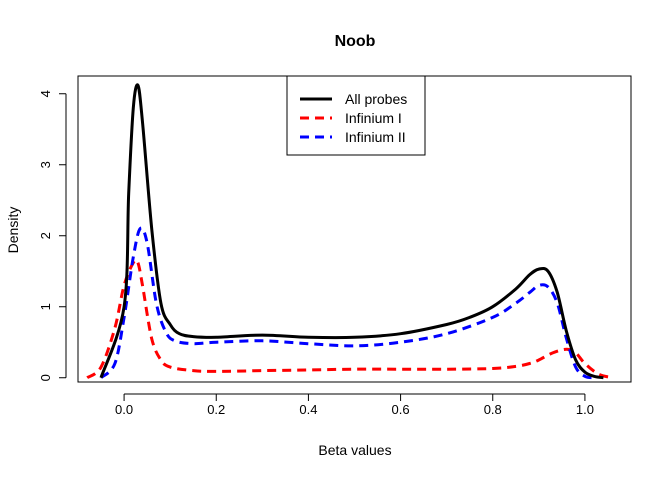 The width and height of the screenshot is (672, 480). What do you see at coordinates (45, 164) in the screenshot?
I see `y-tick-label: 3` at bounding box center [45, 164].